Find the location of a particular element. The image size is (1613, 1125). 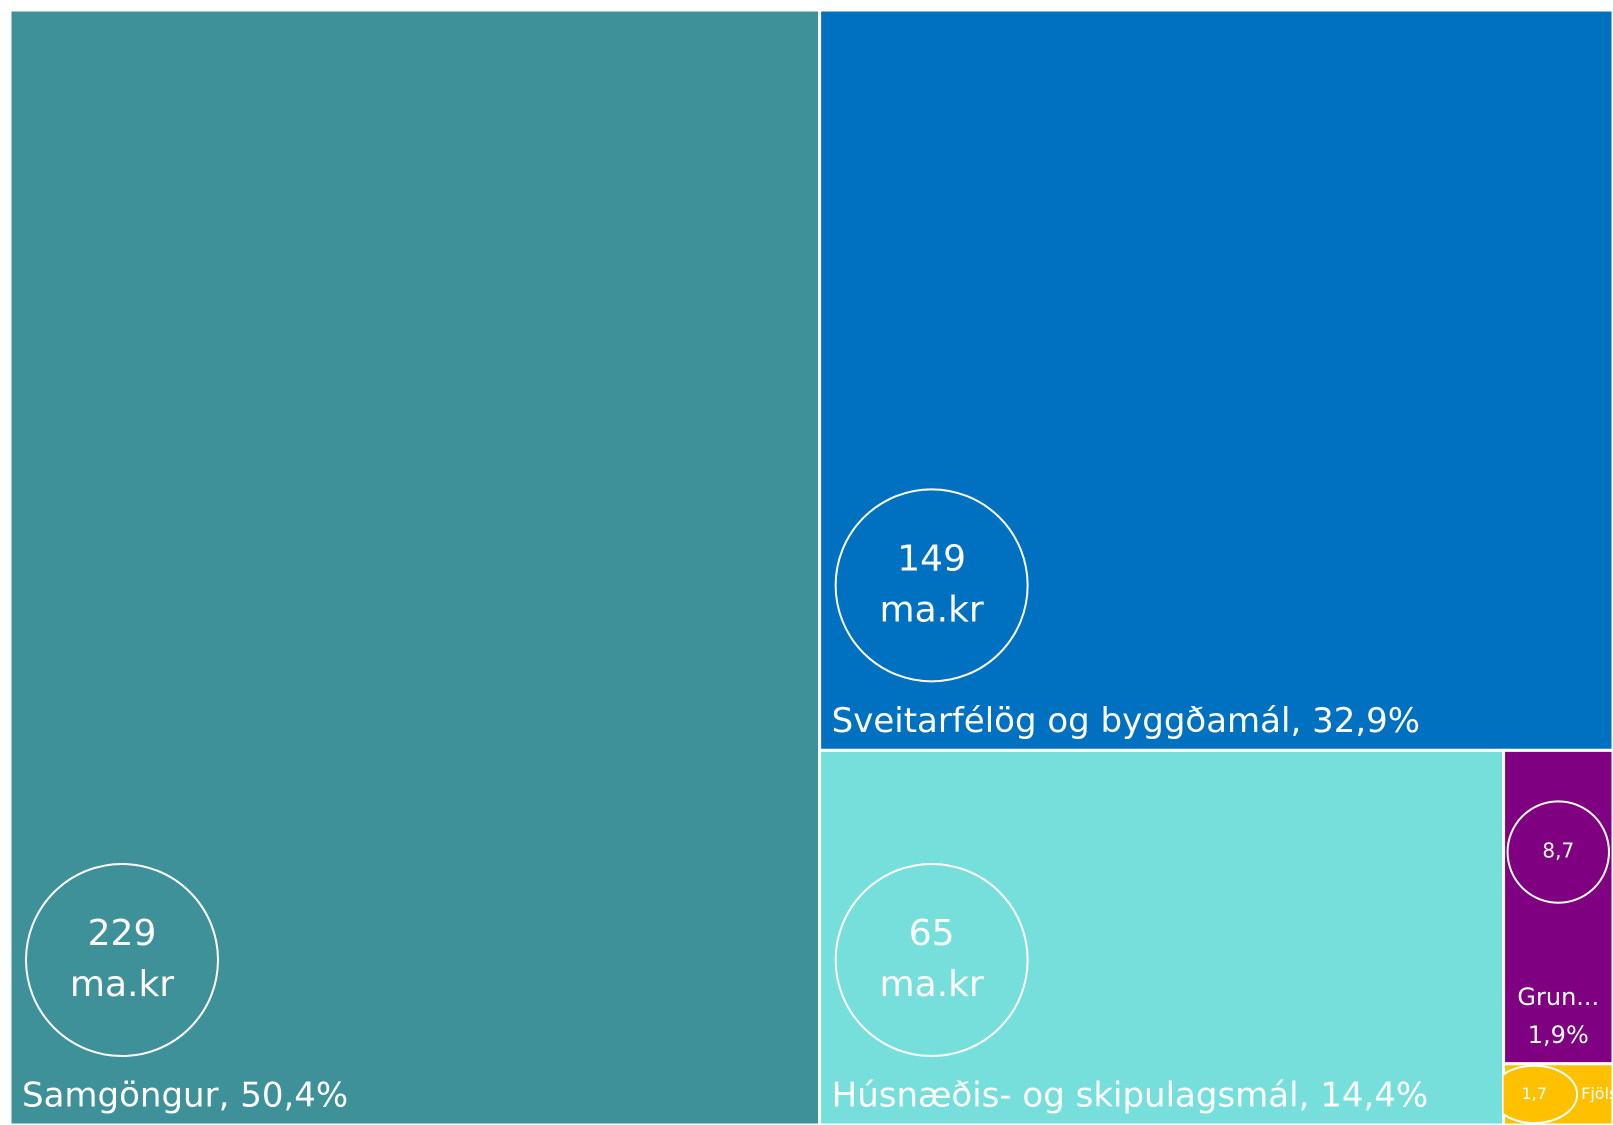

value-label: 229 is located at coordinates (122, 933).